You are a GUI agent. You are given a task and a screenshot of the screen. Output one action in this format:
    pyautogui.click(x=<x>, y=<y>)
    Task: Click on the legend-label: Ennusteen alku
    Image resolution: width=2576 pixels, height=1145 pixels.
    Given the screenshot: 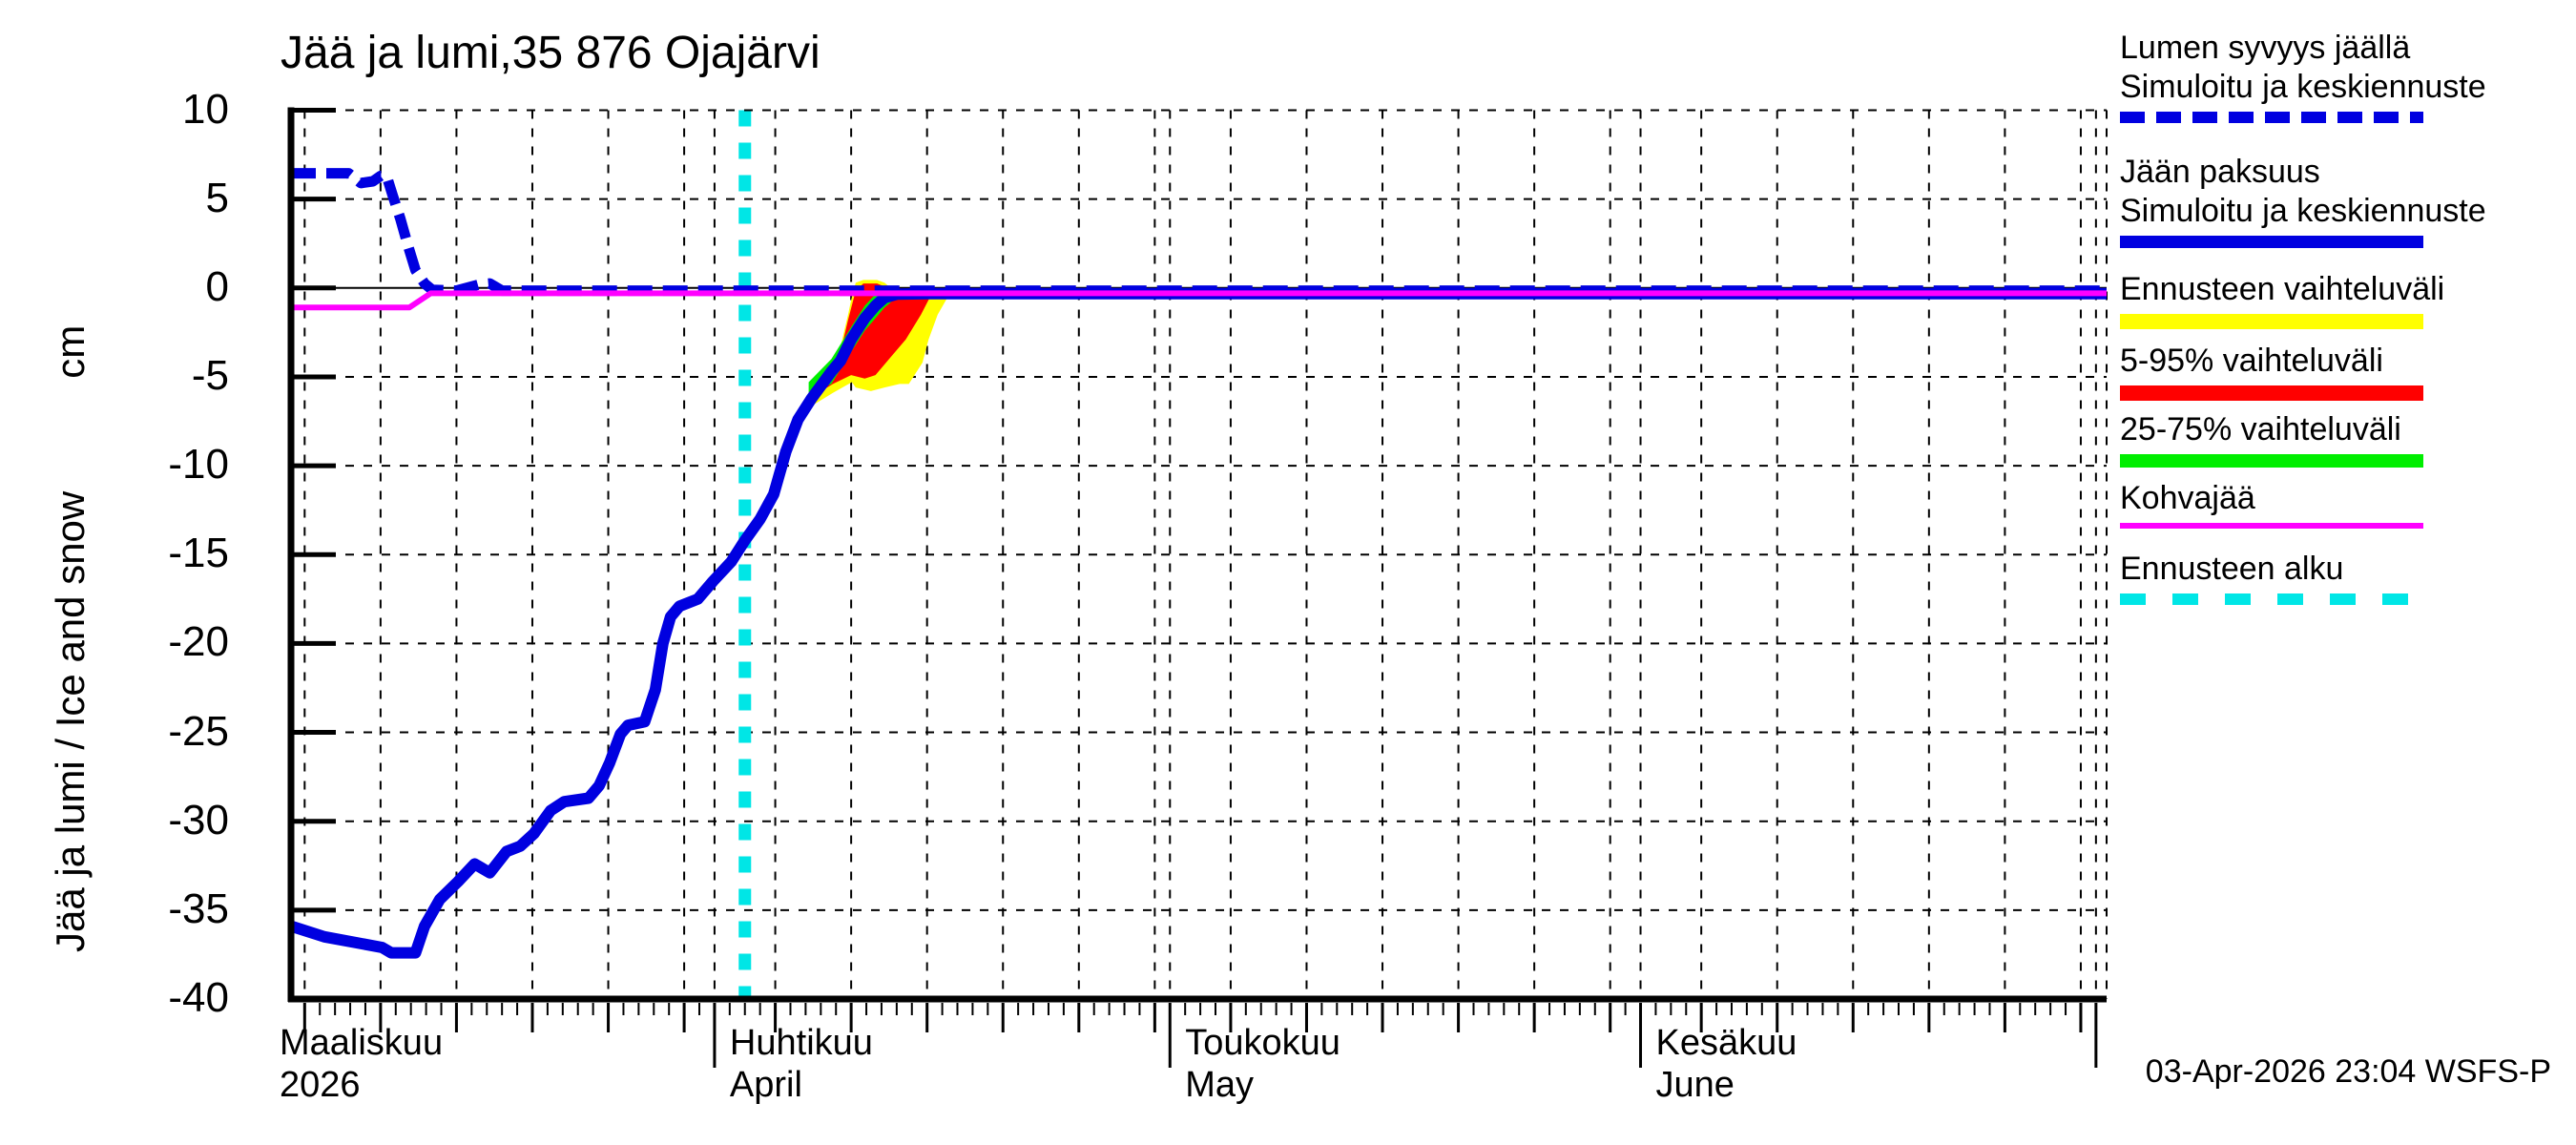 What is the action you would take?
    pyautogui.click(x=2232, y=569)
    